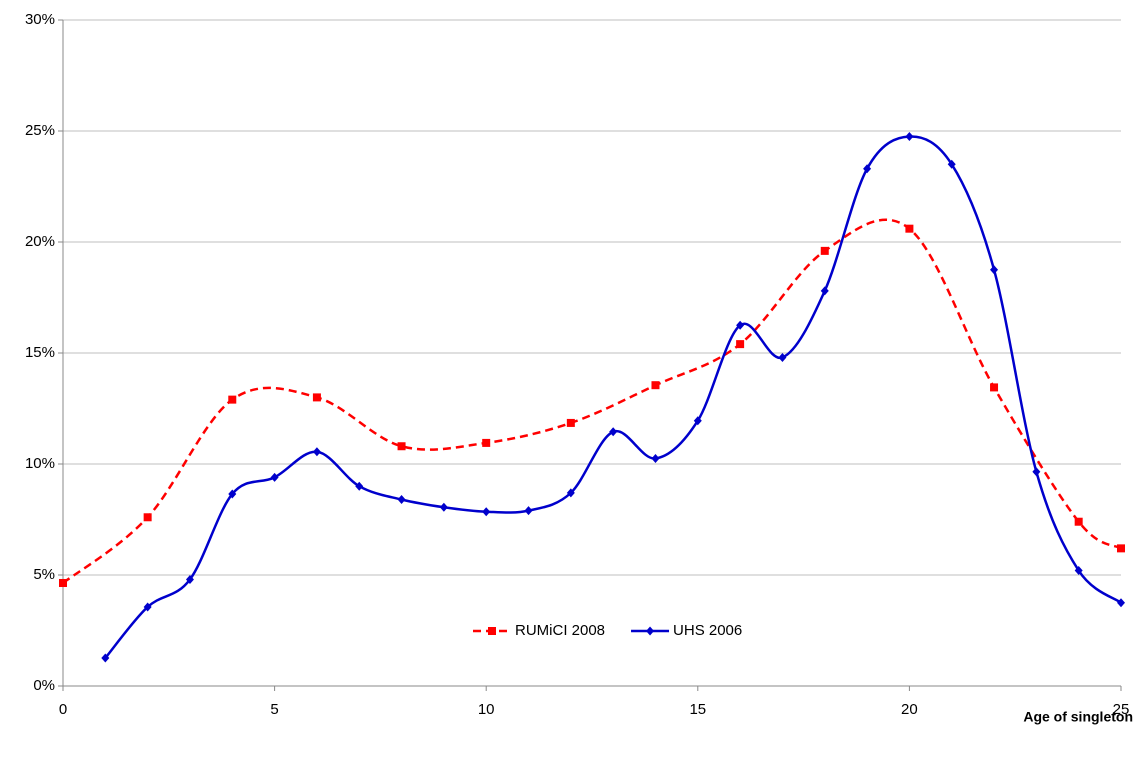 The image size is (1135, 757). What do you see at coordinates (486, 709) in the screenshot?
I see `x-tick-label: 10` at bounding box center [486, 709].